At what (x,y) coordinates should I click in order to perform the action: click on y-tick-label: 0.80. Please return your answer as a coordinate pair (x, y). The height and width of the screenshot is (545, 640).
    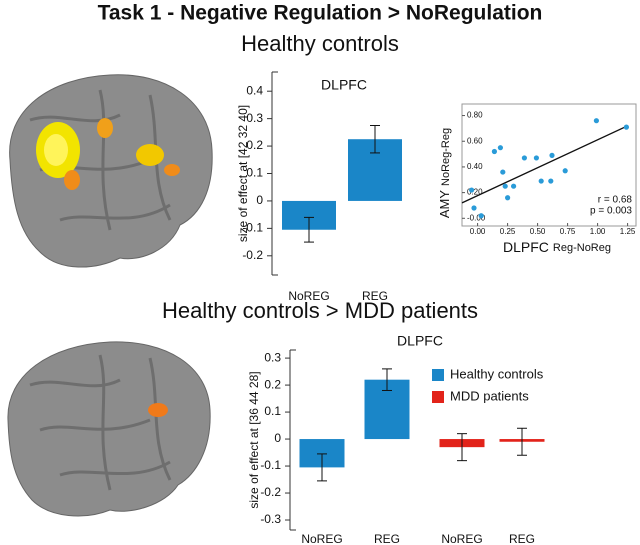
    Looking at the image, I should click on (475, 115).